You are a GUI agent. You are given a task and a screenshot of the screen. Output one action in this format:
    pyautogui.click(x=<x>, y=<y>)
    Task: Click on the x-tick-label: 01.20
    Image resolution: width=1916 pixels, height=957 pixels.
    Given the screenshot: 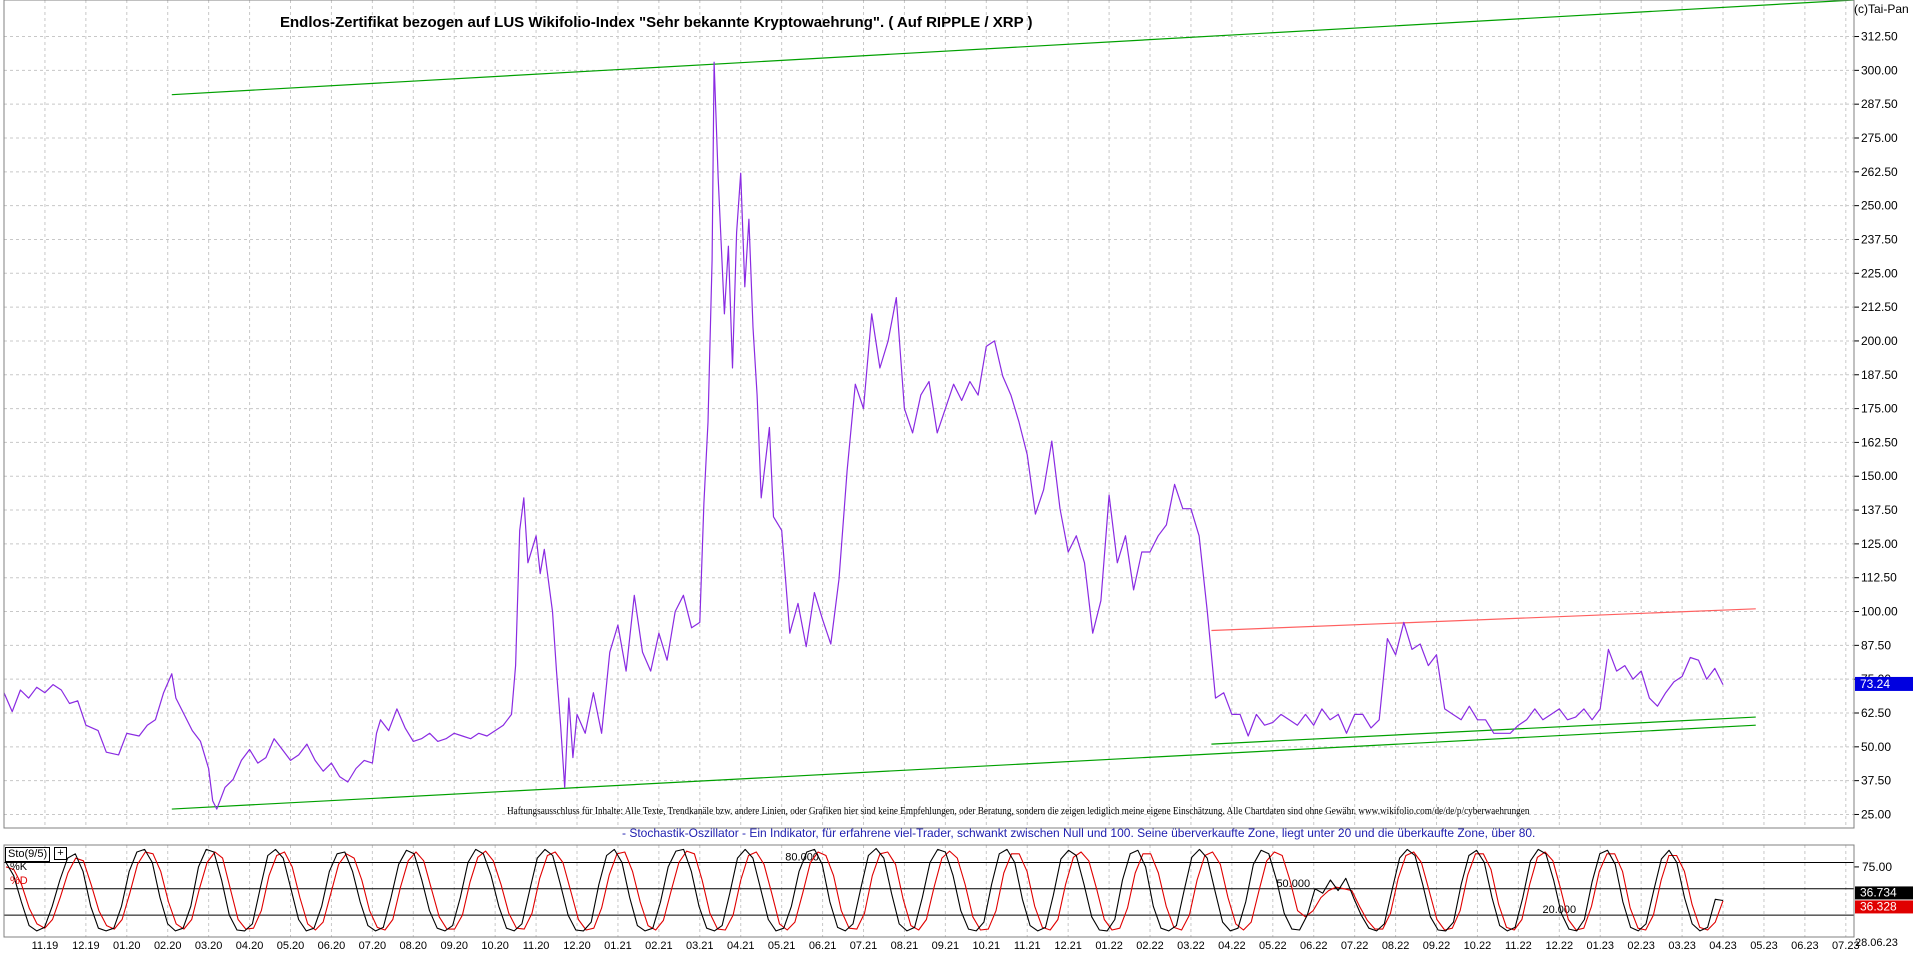 What is the action you would take?
    pyautogui.click(x=127, y=946)
    